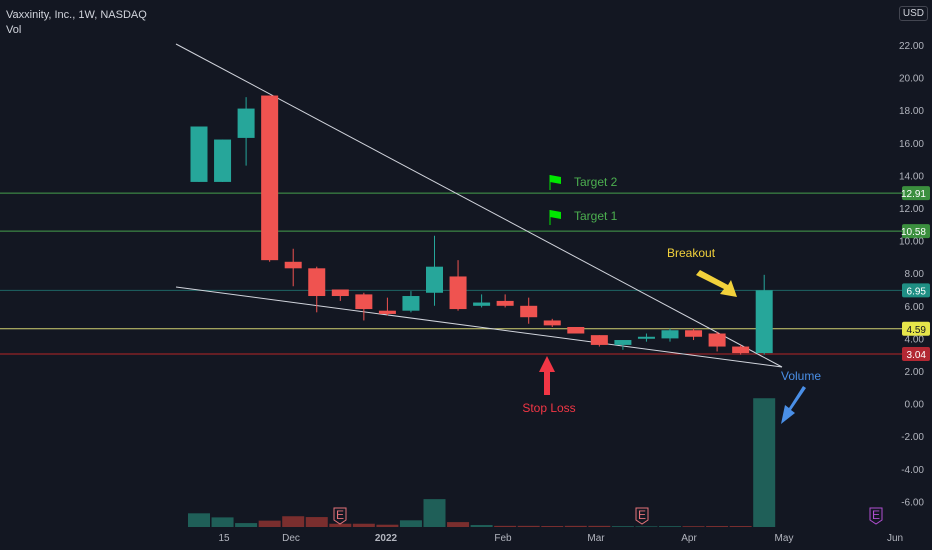  I want to click on price-tag-label: 3.04, so click(917, 355).